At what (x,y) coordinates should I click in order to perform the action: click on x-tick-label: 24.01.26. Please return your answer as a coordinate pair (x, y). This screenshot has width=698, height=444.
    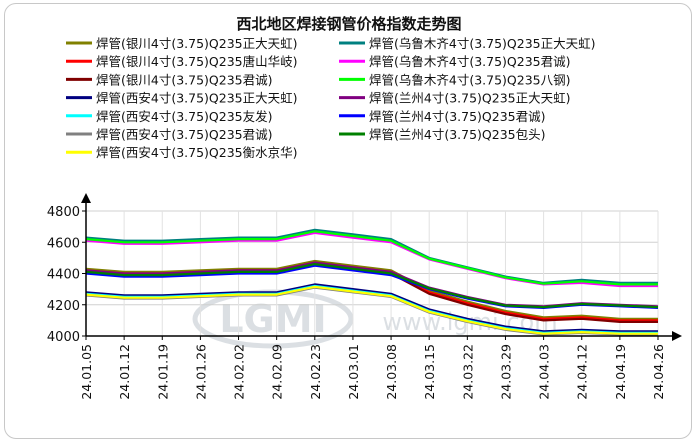
    Looking at the image, I should click on (200, 372).